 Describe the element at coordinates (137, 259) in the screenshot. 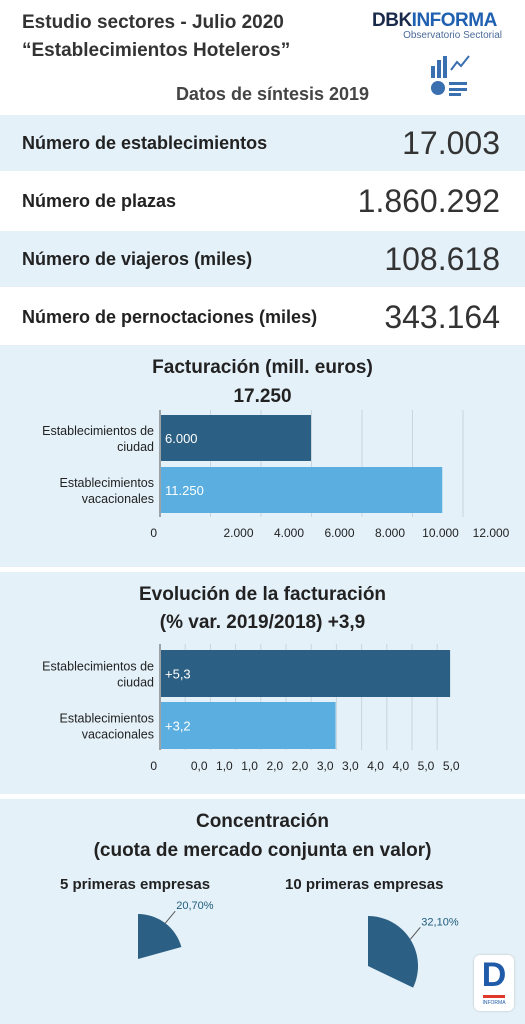

I see `stat-label: Número de viajeros (miles)` at that location.